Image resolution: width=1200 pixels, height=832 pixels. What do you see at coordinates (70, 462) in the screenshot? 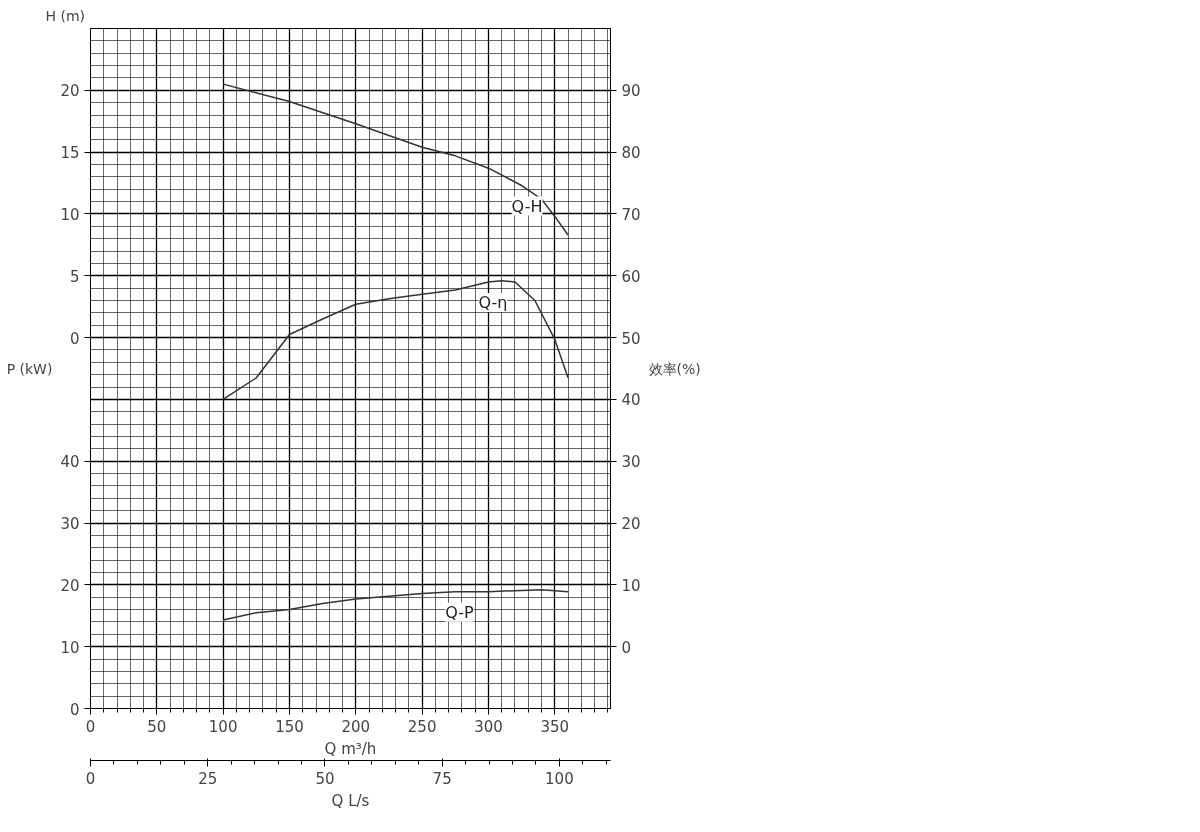
I see `y-tick-label: 40` at bounding box center [70, 462].